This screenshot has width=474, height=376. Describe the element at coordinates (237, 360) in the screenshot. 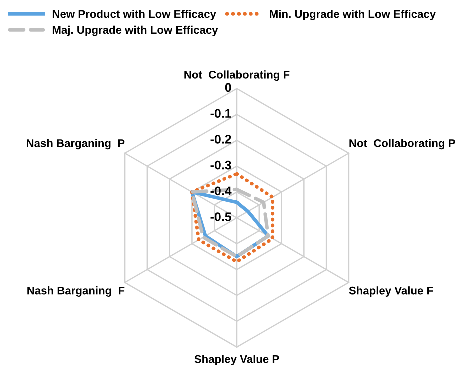

I see `spoke-label: Shapley Value P` at that location.